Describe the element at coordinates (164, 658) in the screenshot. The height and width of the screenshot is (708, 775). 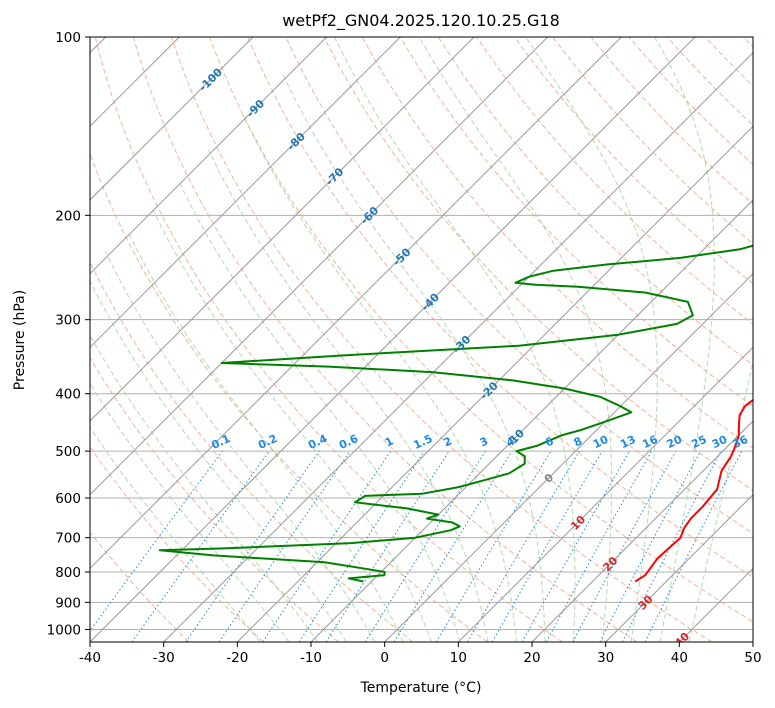
I see `x-tick-label: -30` at that location.